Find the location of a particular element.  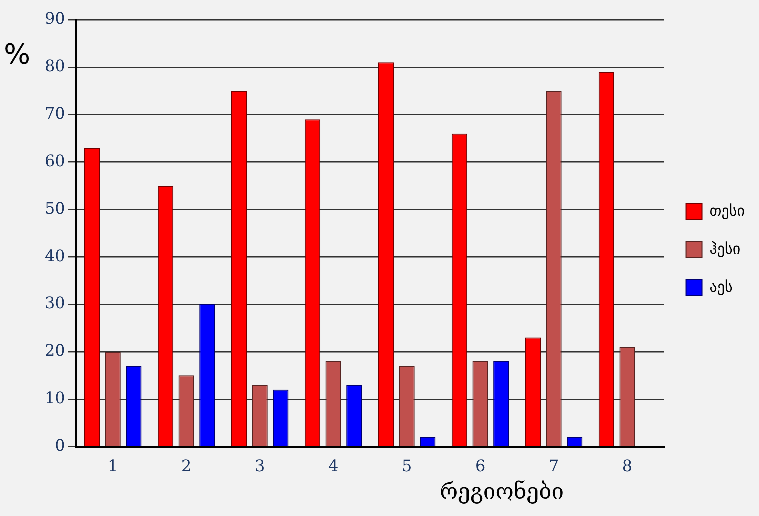

y-tick-label: 90 is located at coordinates (55, 18).